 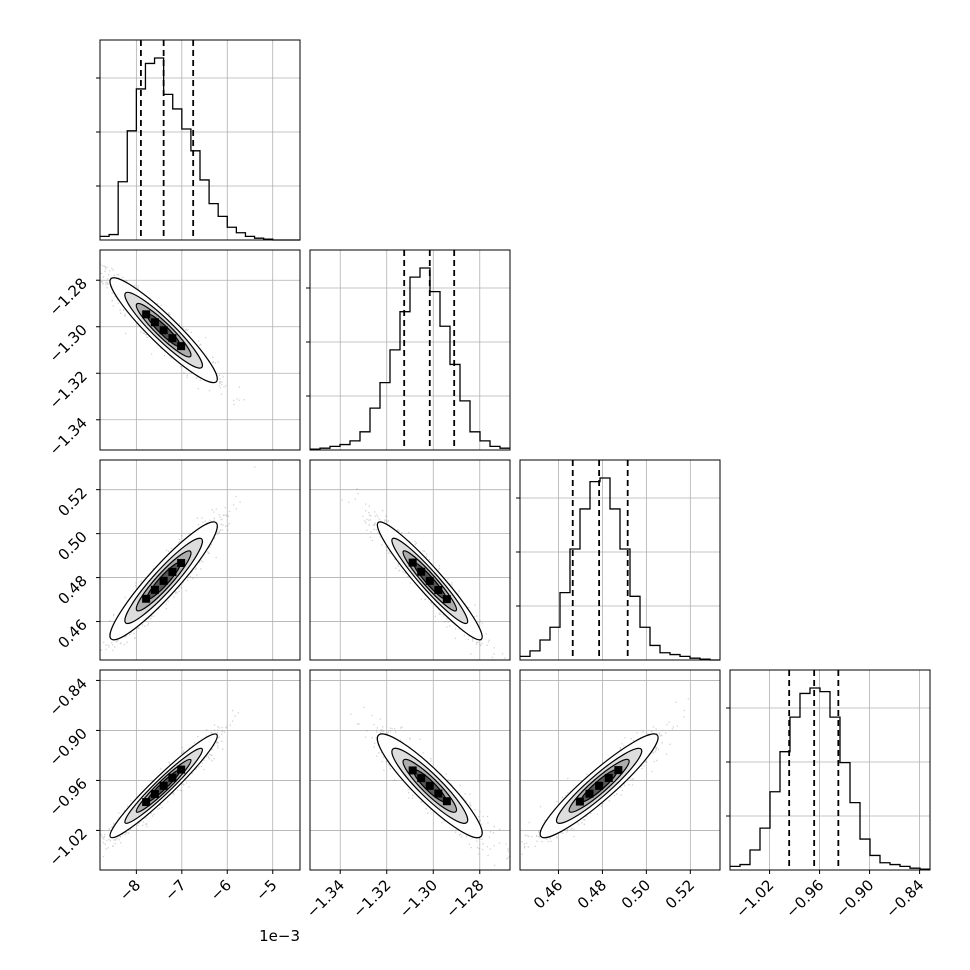 What do you see at coordinates (620, 569) in the screenshot?
I see `histogram-2-bars` at bounding box center [620, 569].